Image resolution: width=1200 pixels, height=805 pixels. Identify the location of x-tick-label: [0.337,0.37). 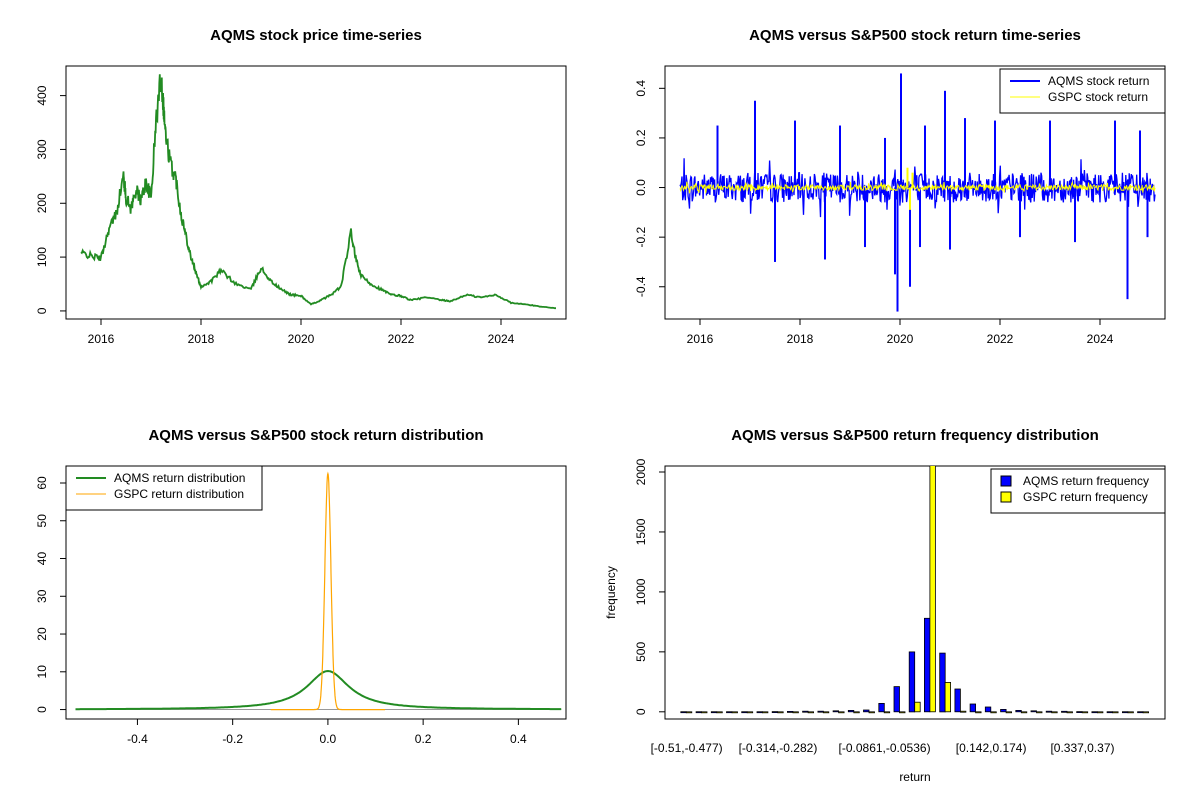
(1082, 748).